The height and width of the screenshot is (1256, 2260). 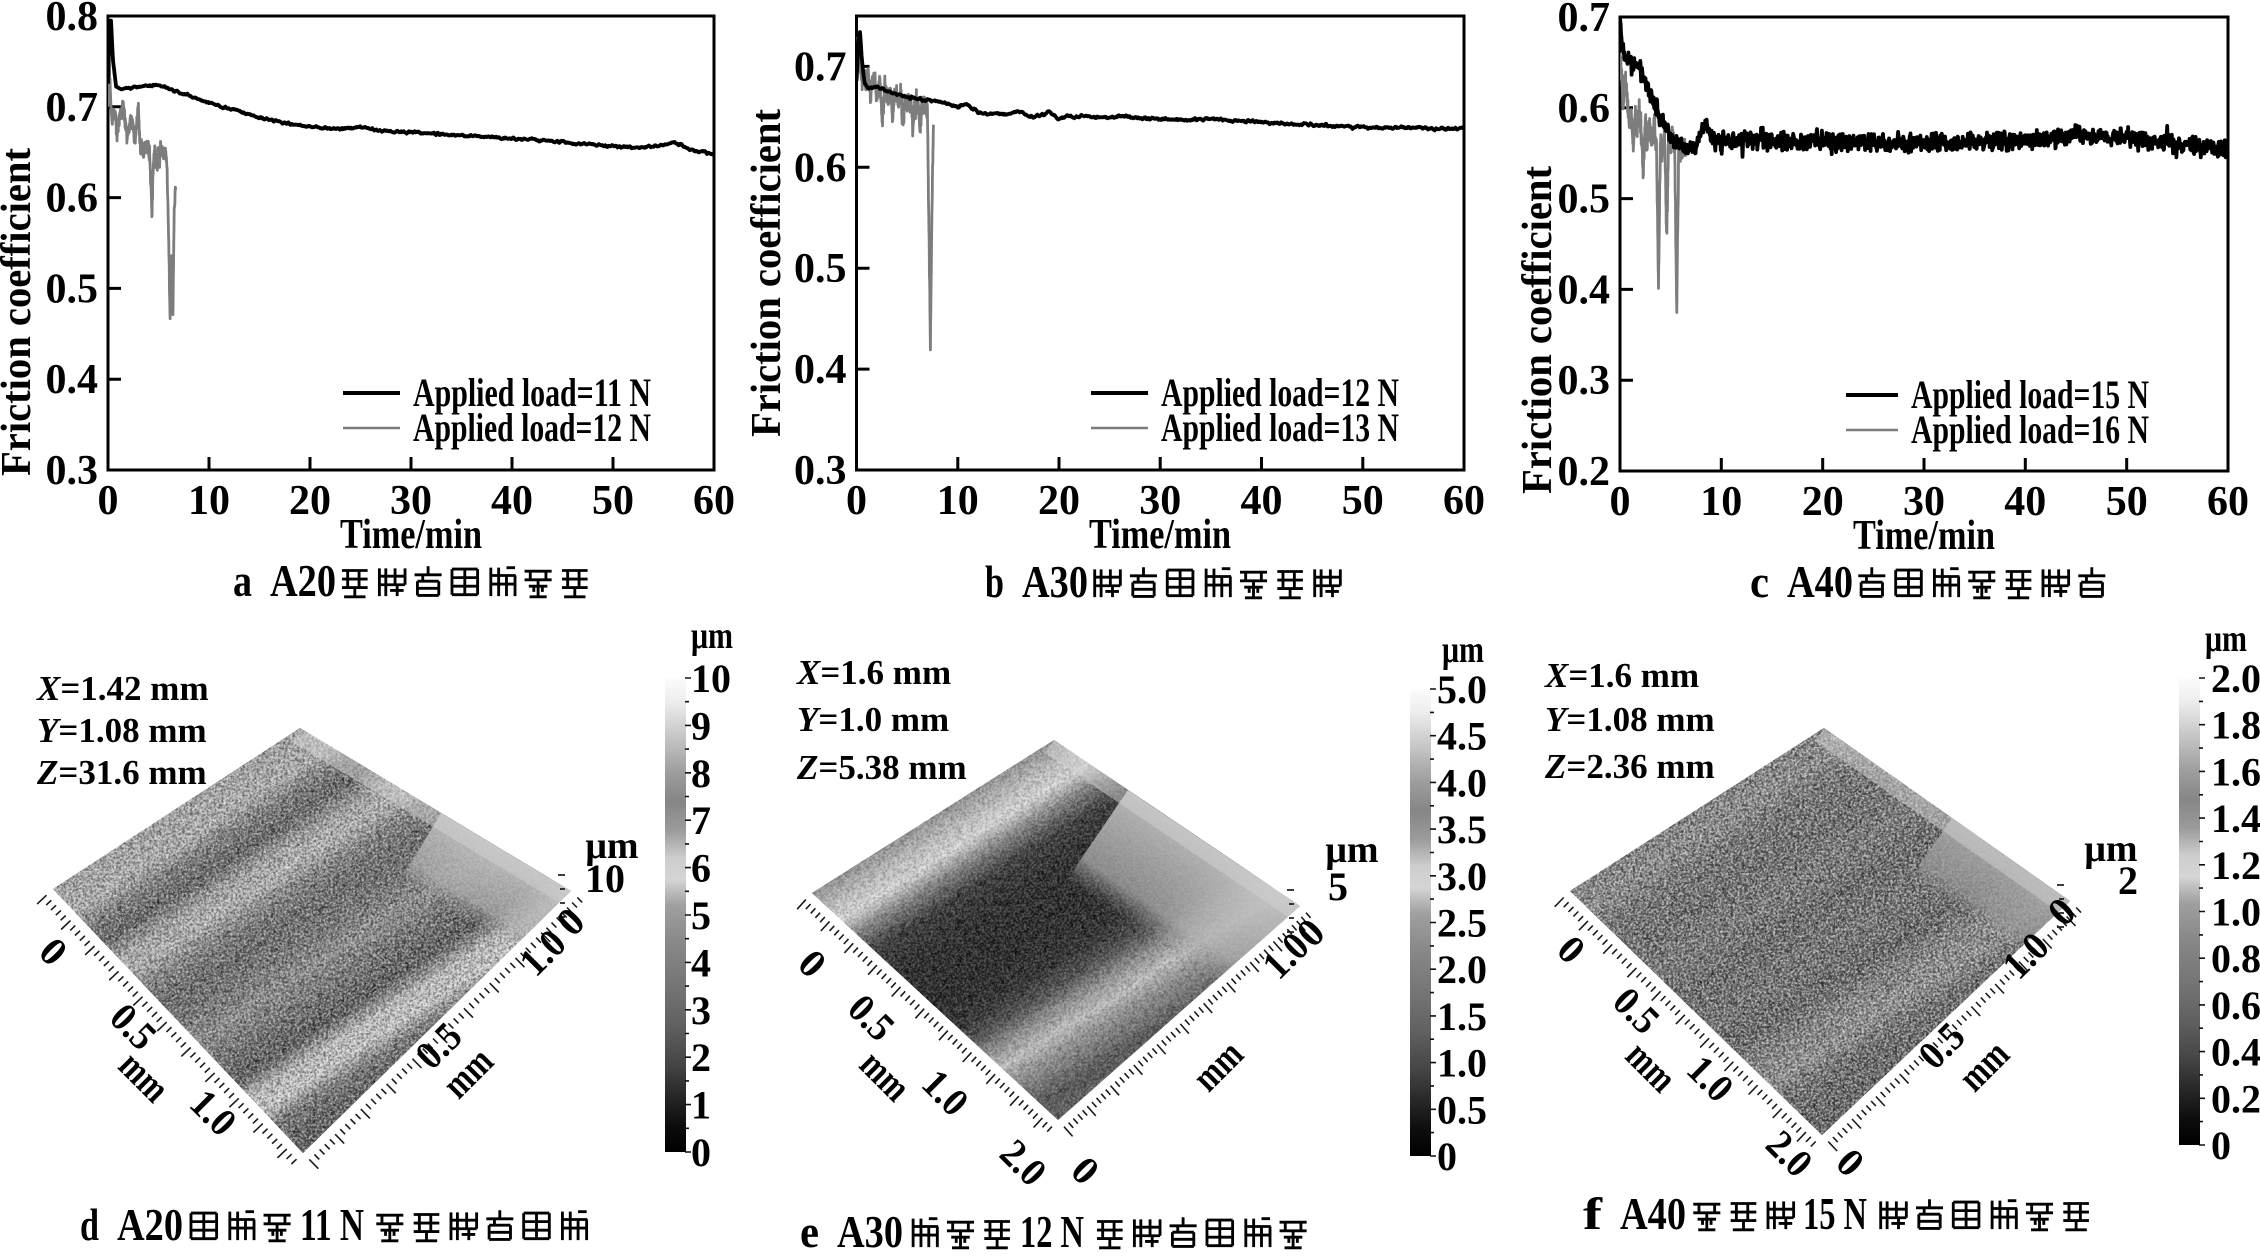 What do you see at coordinates (1462, 876) in the screenshot?
I see `svg-text: 3.0` at bounding box center [1462, 876].